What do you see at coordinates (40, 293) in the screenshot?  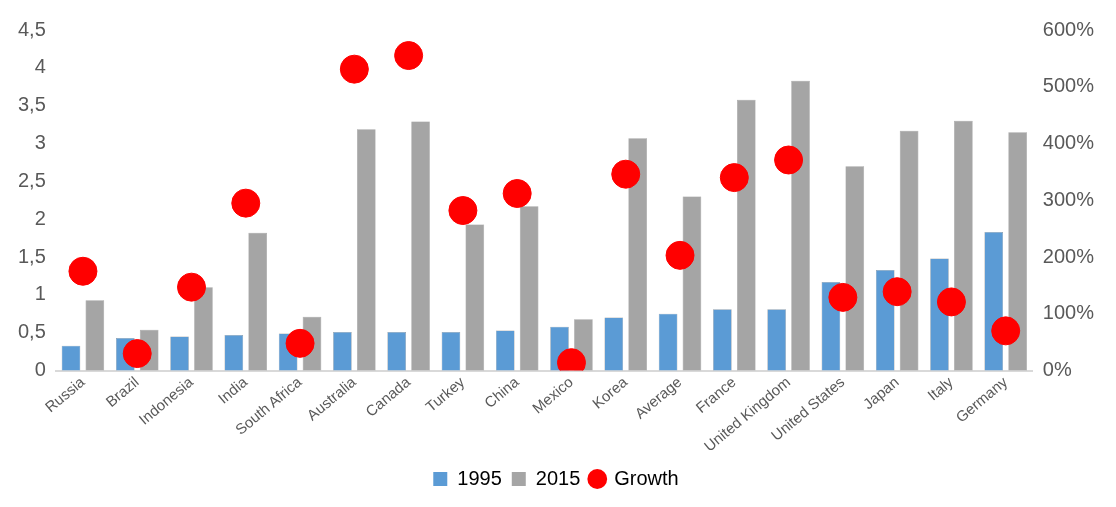 I see `y-tick-label: 1` at bounding box center [40, 293].